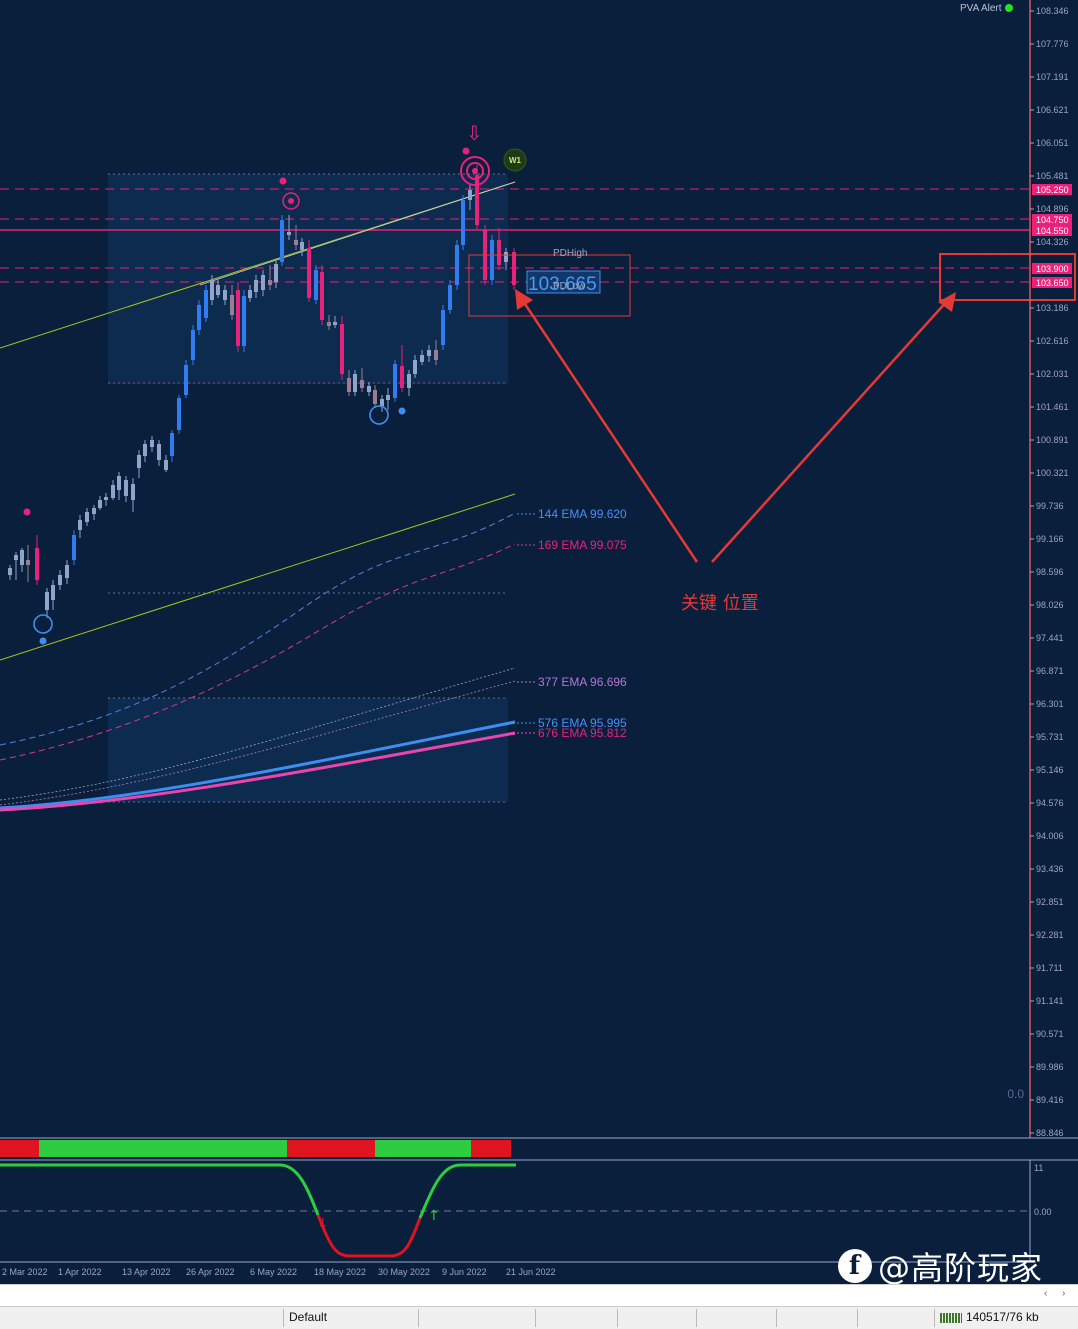  I want to click on ema-576-label: 576 EMA 95.995, so click(582, 723).